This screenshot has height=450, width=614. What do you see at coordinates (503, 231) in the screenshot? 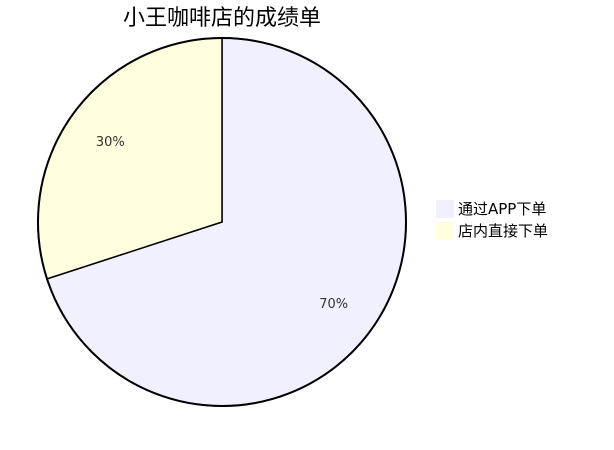
I see `legend-label-1: 店内直接下单` at bounding box center [503, 231].